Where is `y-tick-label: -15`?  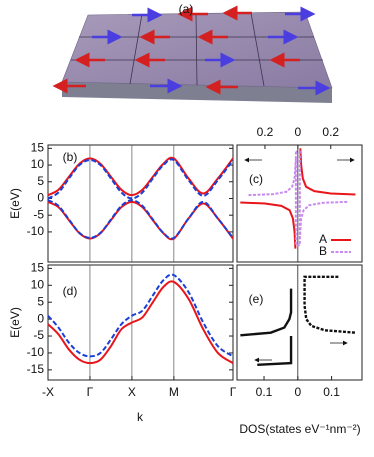 y-tick-label: -15 is located at coordinates (36, 369).